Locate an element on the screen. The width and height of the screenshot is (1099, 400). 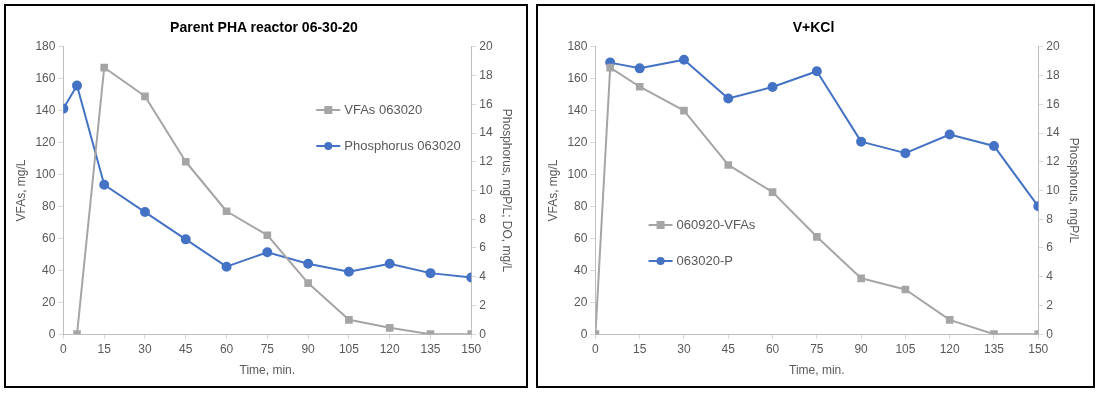
chart-title: V+KCl is located at coordinates (813, 27).